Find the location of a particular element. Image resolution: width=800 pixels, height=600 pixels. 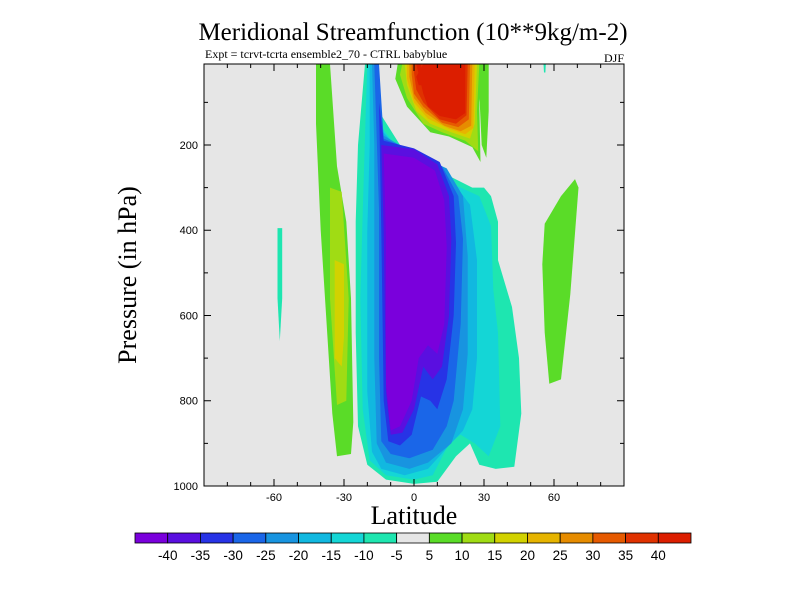

x-tick-label: 0 is located at coordinates (414, 498).